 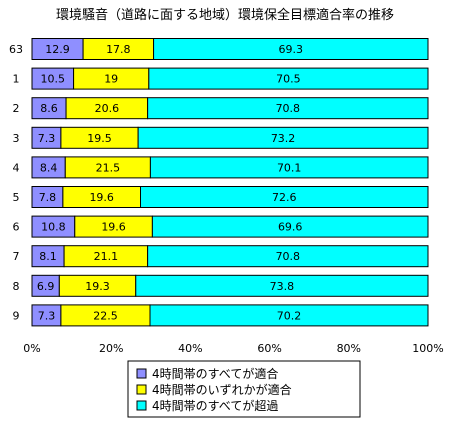 What do you see at coordinates (16, 286) in the screenshot?
I see `category-label: 8` at bounding box center [16, 286].